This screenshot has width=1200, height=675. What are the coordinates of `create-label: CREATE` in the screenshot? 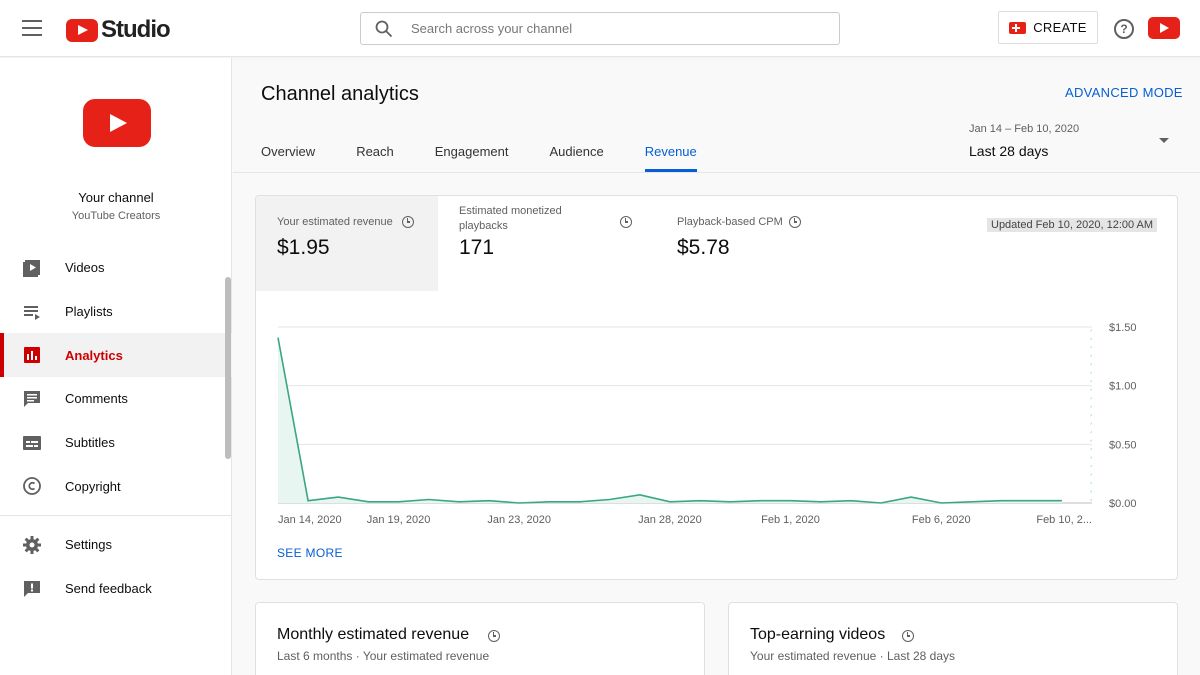 It's located at (1060, 27).